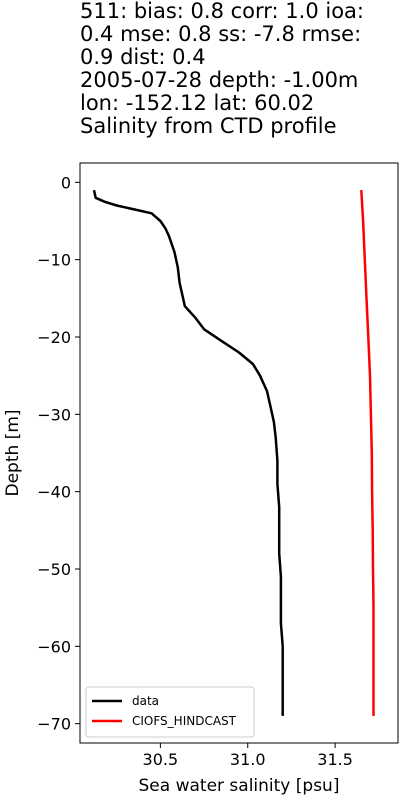  Describe the element at coordinates (143, 57) in the screenshot. I see `title-line-3: 0.9 dist: 0.4` at that location.